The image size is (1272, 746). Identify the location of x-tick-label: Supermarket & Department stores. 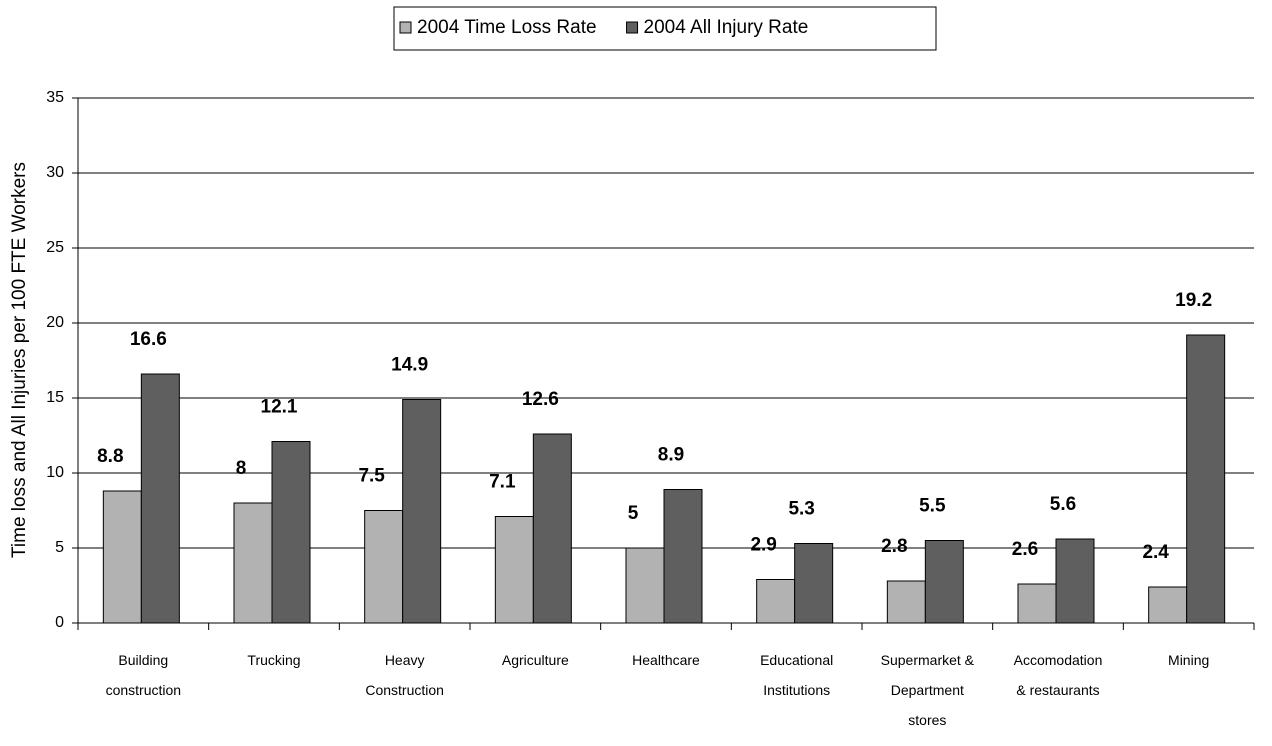
(928, 690).